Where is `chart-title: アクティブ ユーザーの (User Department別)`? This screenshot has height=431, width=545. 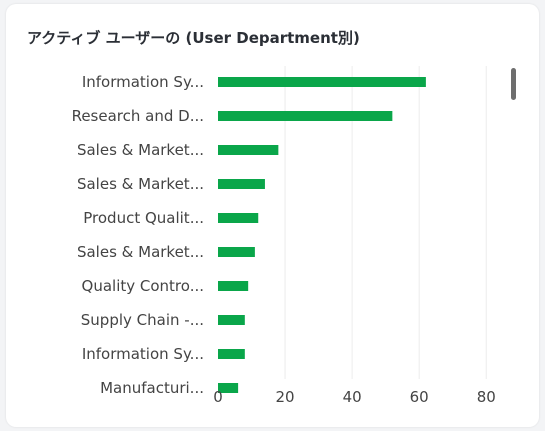
chart-title: アクティブ ユーザーの (User Department別) is located at coordinates (193, 38).